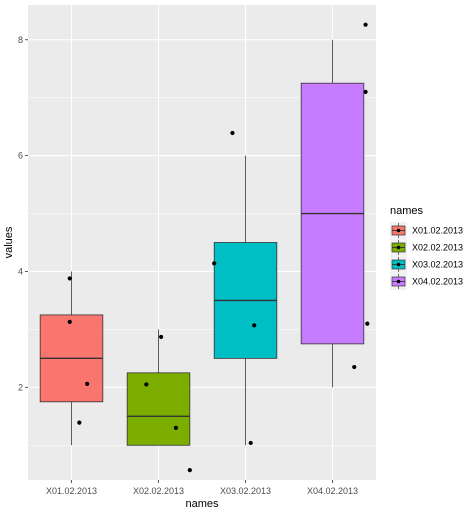  I want to click on legend-item-X03.02.2013: X03.02.2013, so click(426, 264).